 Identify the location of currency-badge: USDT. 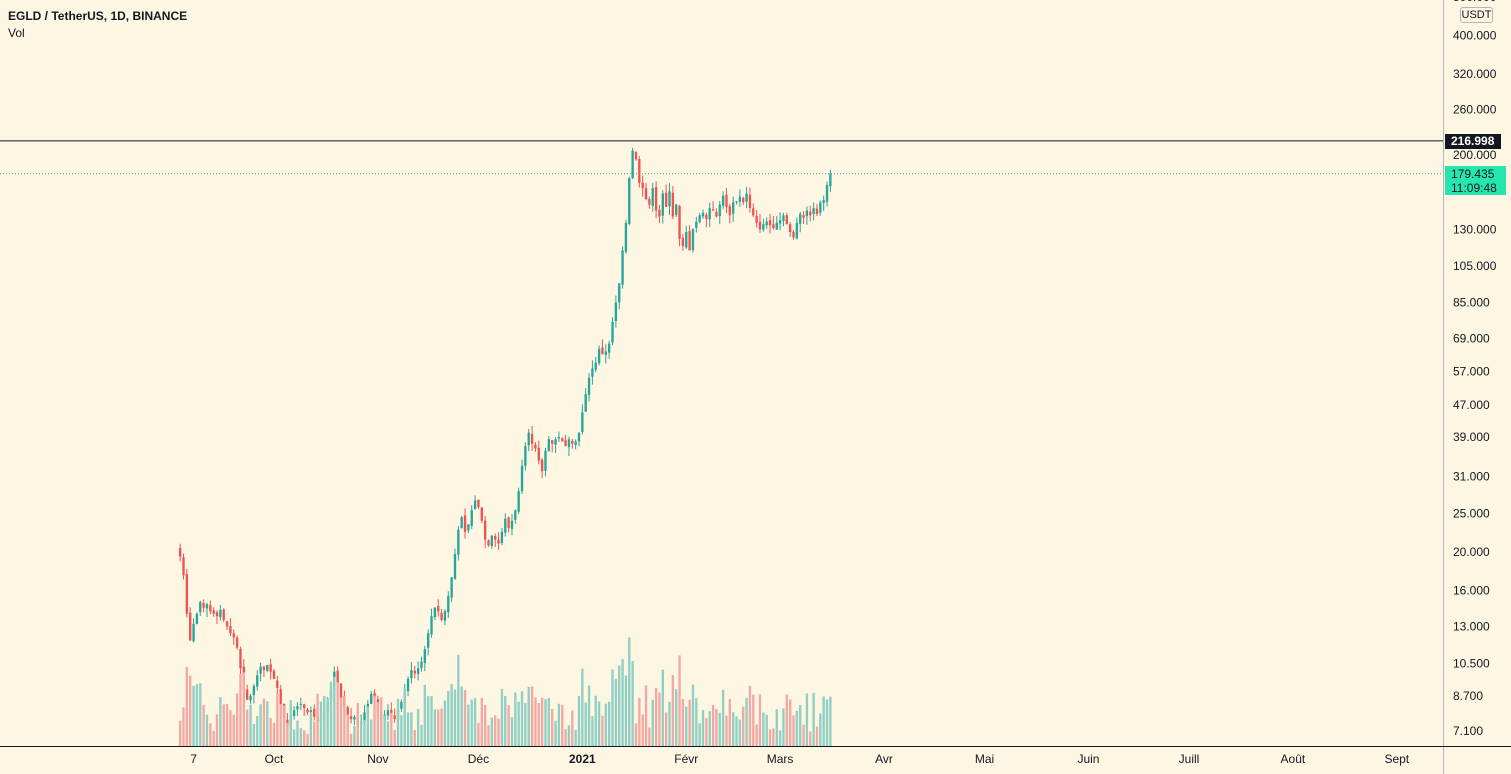
(1476, 15).